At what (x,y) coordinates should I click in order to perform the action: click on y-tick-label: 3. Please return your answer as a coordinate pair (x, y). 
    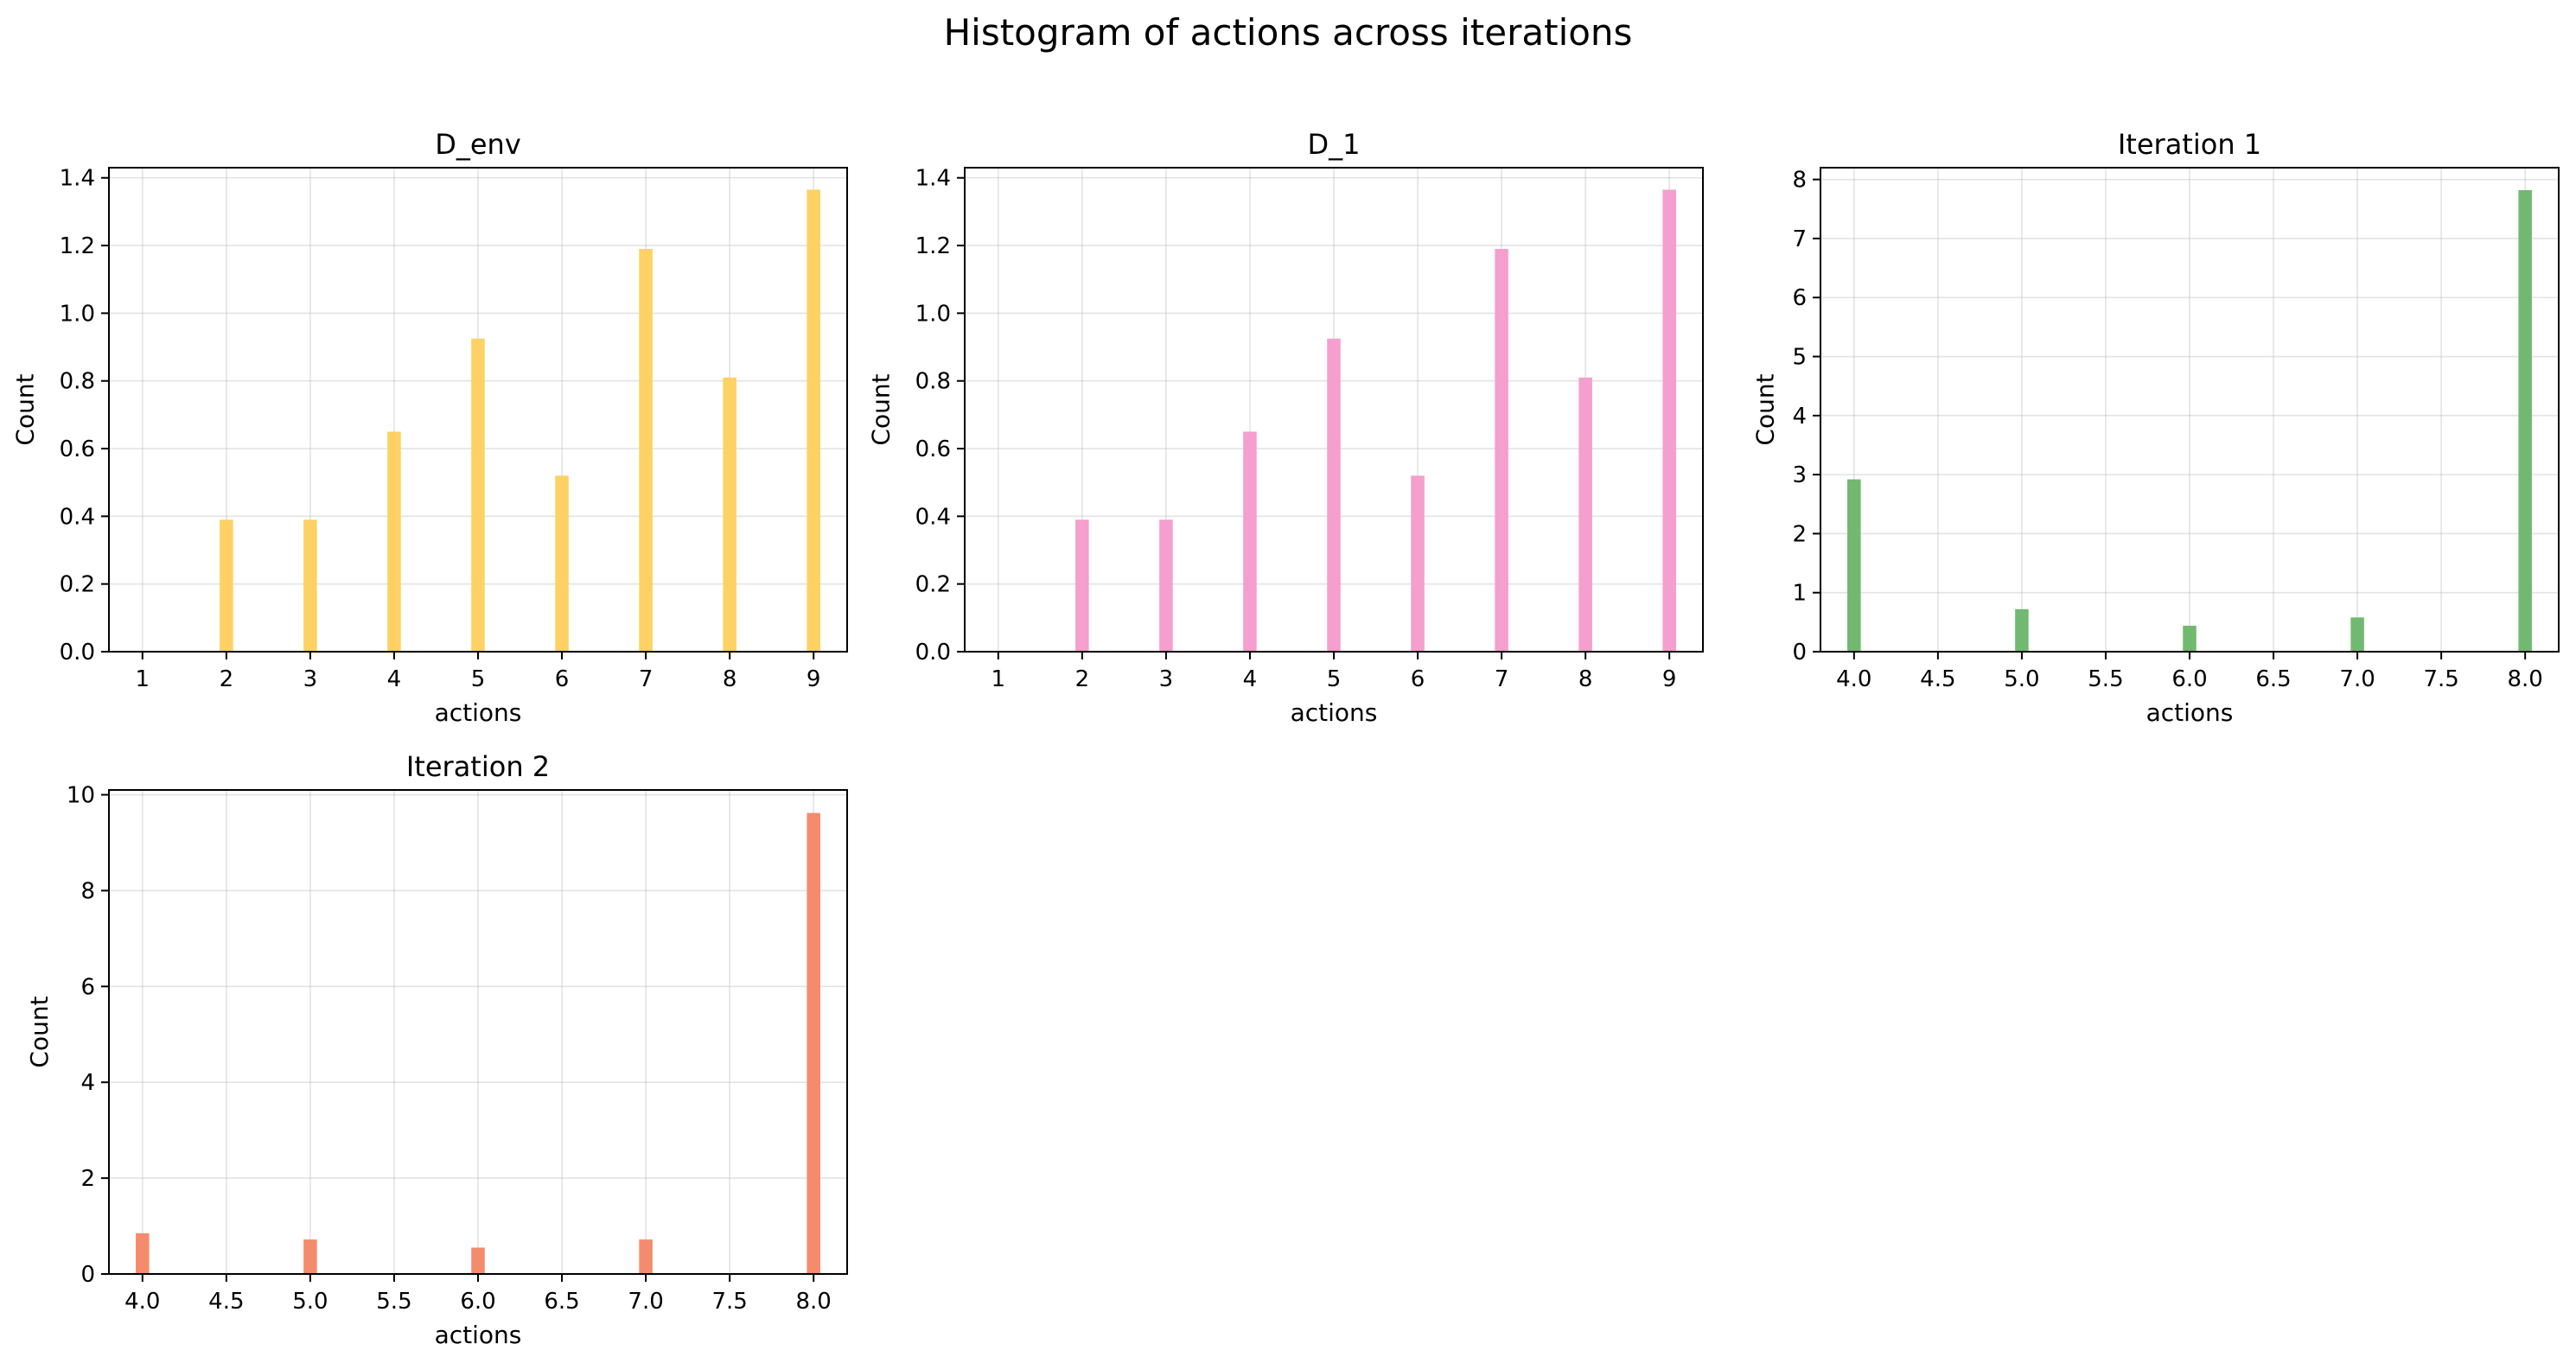
    Looking at the image, I should click on (1799, 475).